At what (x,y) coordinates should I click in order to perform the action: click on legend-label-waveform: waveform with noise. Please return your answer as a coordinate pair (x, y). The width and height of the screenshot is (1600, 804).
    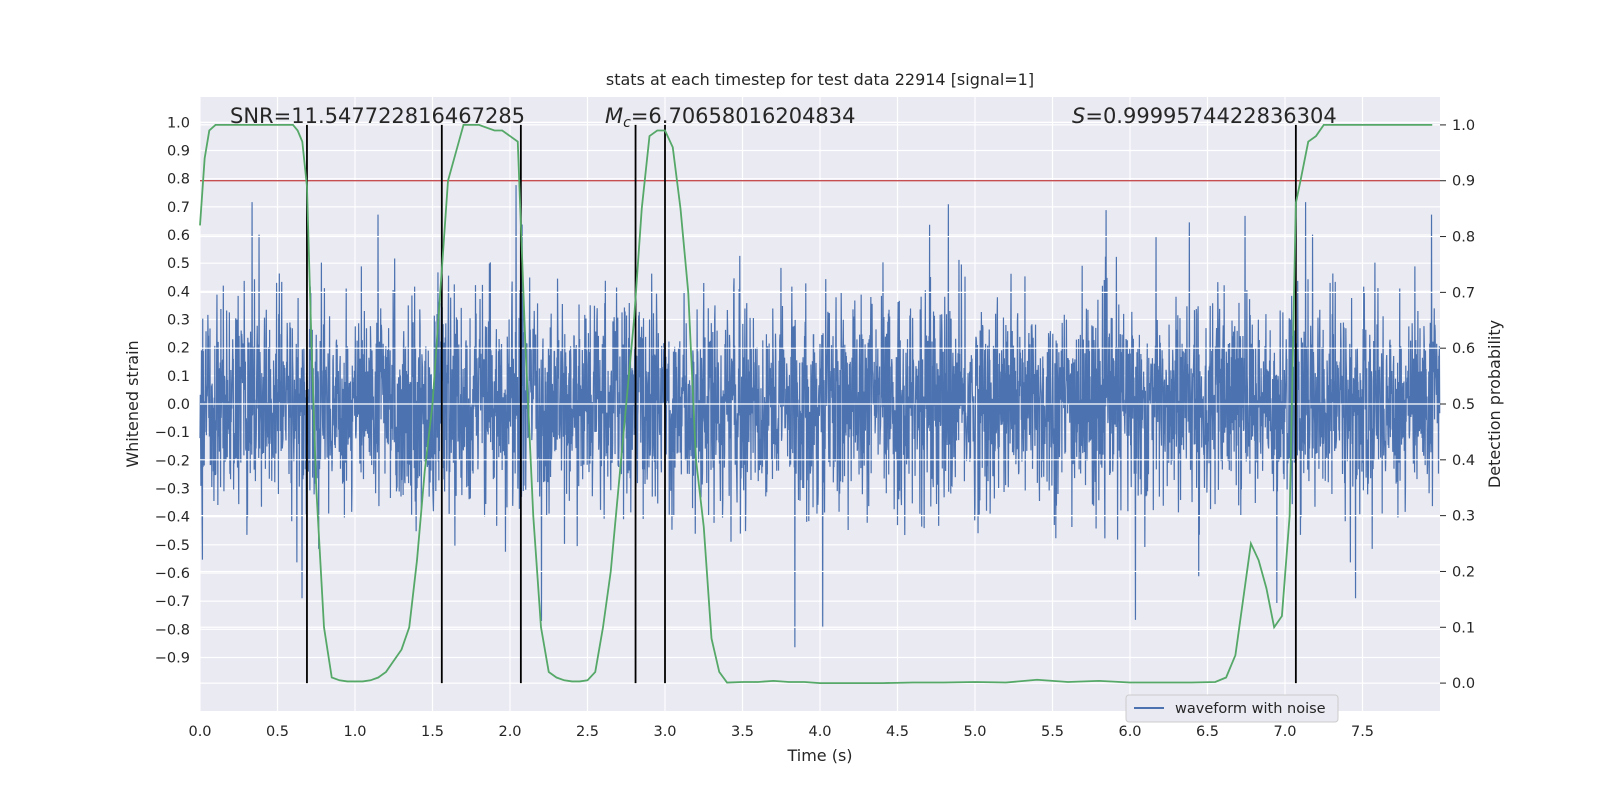
    Looking at the image, I should click on (1250, 709).